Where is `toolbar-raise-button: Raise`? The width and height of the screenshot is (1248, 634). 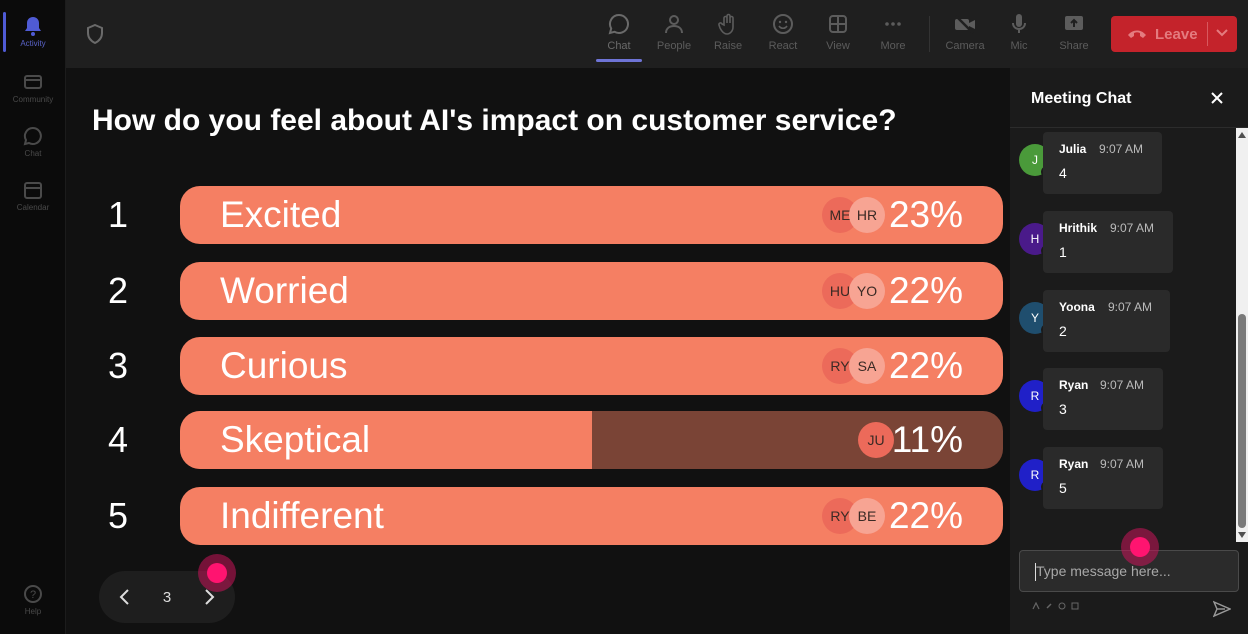
toolbar-raise-button: Raise is located at coordinates (728, 34).